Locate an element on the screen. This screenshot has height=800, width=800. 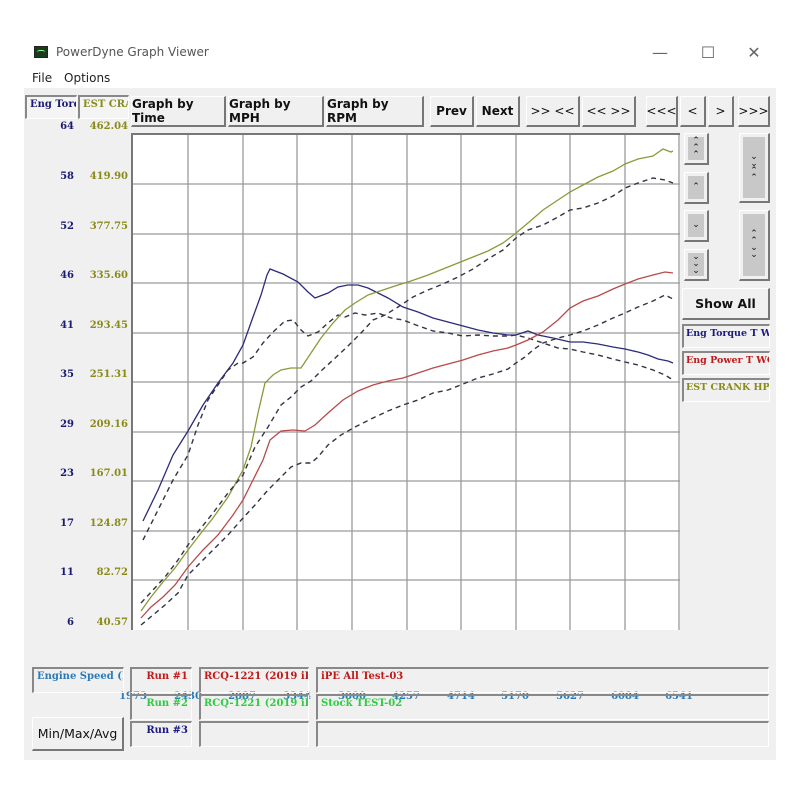
graph-by-mph-button: Graph by MPH is located at coordinates (276, 111).